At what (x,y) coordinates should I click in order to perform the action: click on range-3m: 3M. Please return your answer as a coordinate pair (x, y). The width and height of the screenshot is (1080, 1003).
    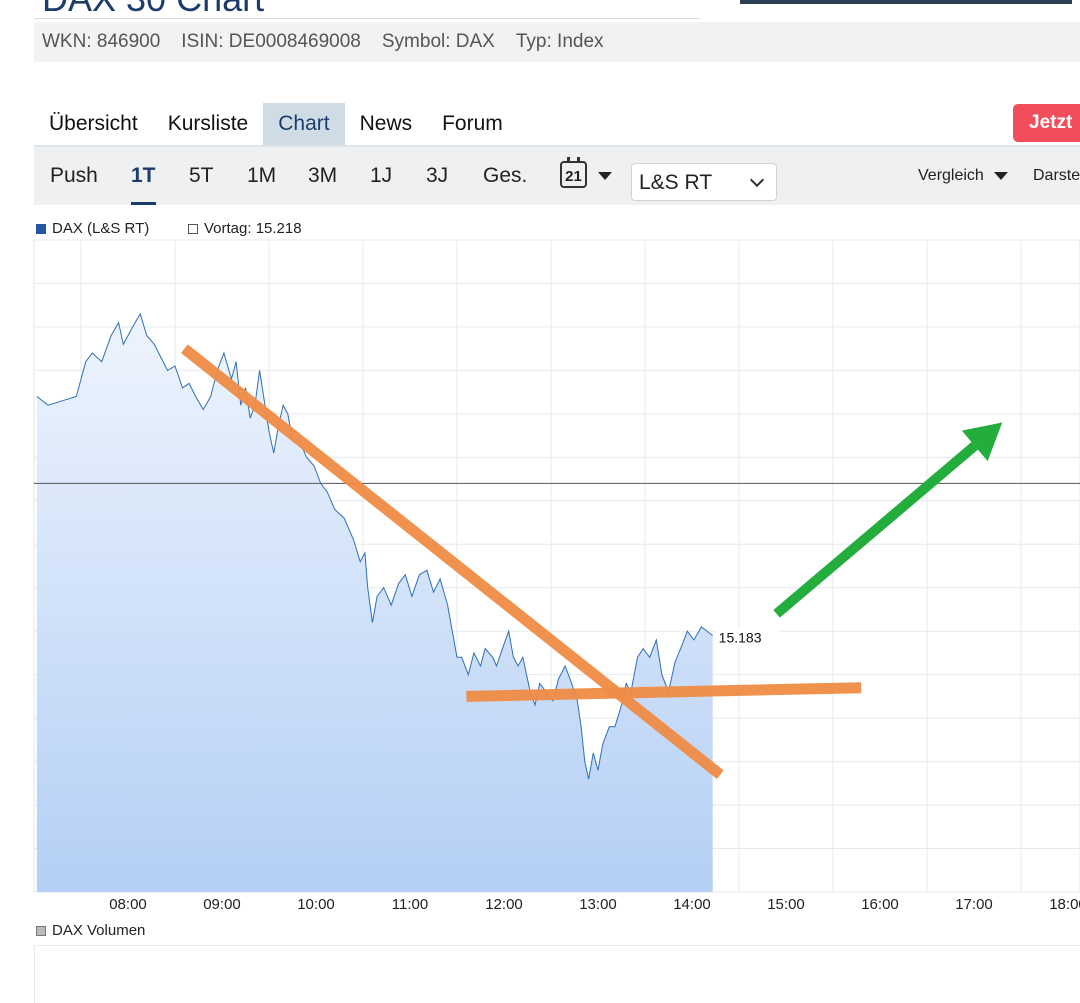
    Looking at the image, I should click on (323, 175).